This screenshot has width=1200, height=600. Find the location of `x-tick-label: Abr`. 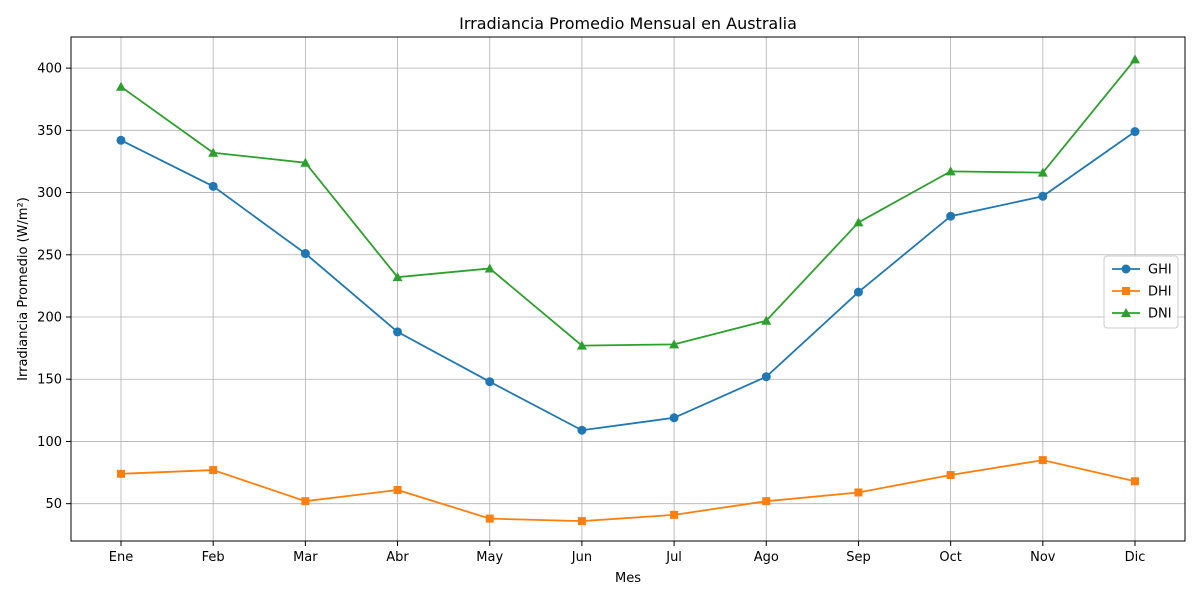

x-tick-label: Abr is located at coordinates (397, 557).